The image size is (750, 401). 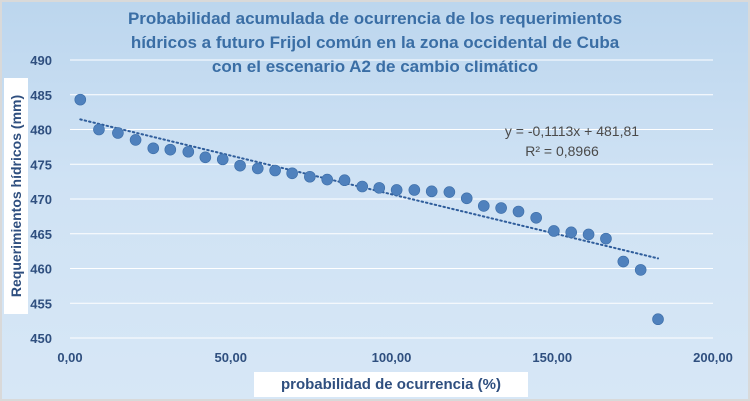 What do you see at coordinates (552, 357) in the screenshot?
I see `x-tick-label: 150,00` at bounding box center [552, 357].